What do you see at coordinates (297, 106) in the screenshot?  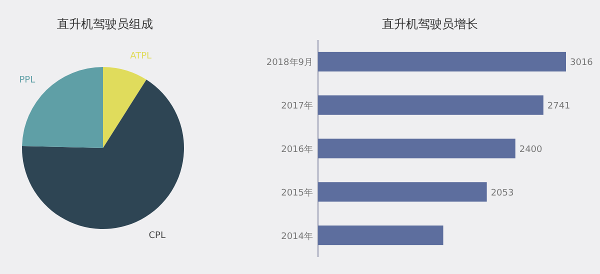 I see `y-tick-label: 2017年` at bounding box center [297, 106].